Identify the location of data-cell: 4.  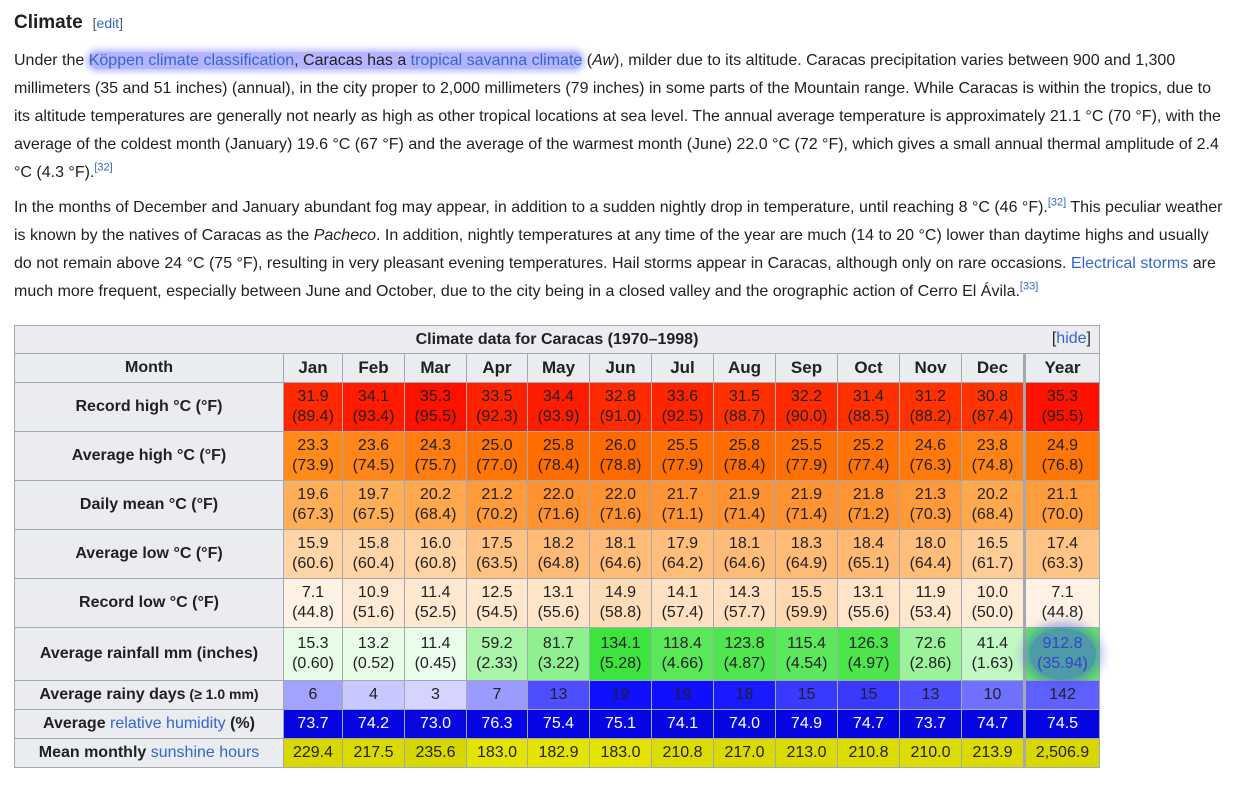
(373, 695).